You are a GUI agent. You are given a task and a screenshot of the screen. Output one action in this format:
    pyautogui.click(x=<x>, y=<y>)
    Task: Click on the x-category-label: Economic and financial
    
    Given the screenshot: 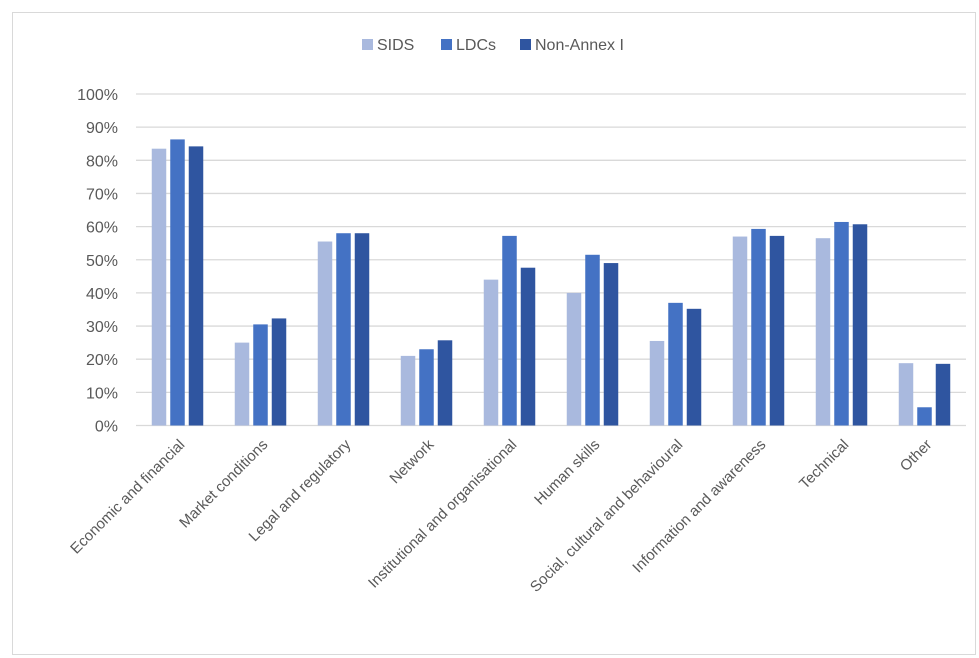 What is the action you would take?
    pyautogui.click(x=127, y=496)
    